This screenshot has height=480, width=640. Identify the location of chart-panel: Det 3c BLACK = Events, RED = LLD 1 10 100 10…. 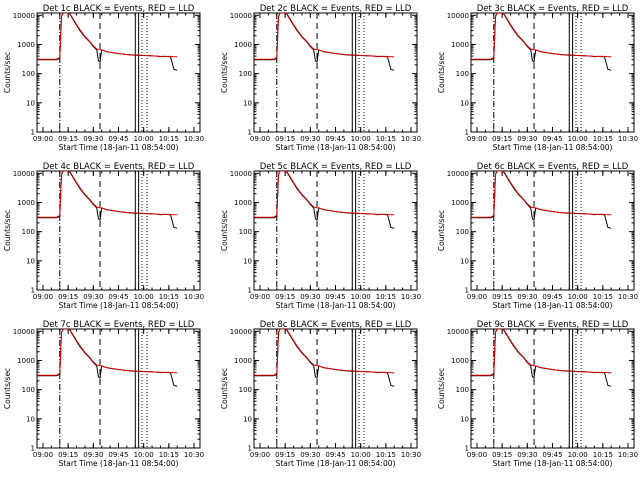
(537, 78).